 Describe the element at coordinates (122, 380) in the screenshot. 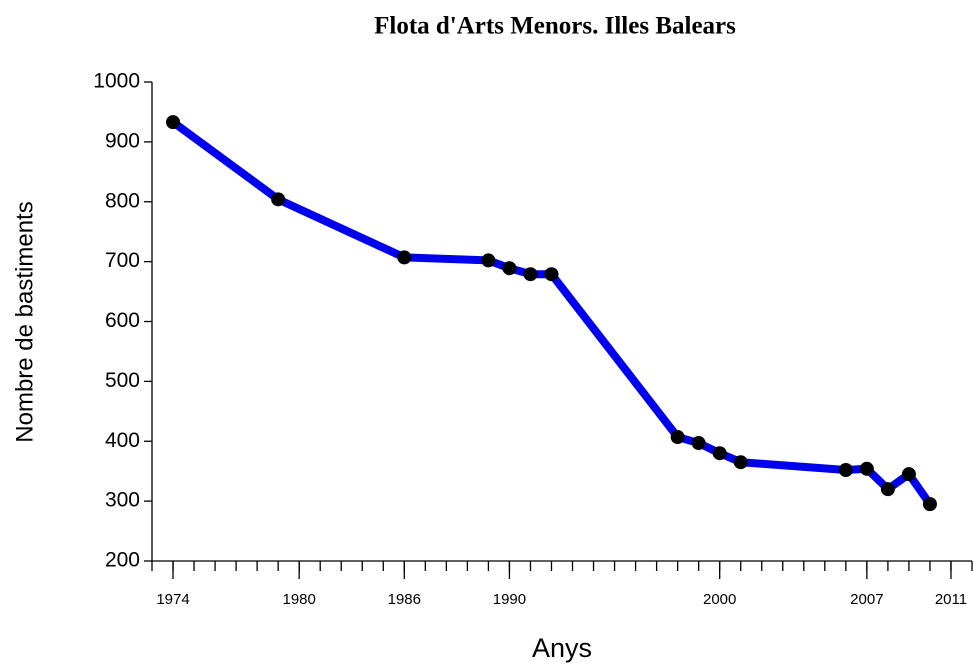

I see `y-tick-label: 500` at that location.